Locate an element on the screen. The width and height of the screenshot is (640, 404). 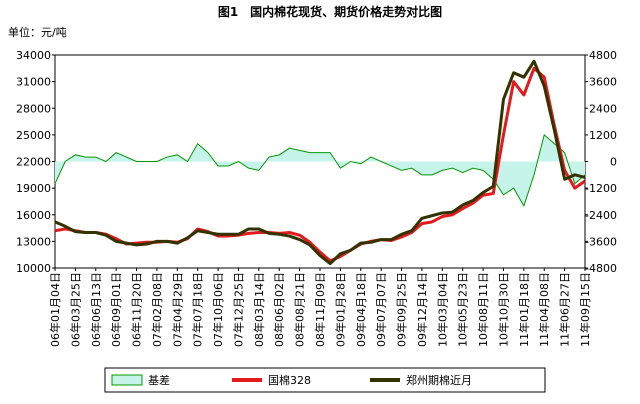
chart-title: 图1 国内棉花现货、期货价格走势对比图 is located at coordinates (330, 11).